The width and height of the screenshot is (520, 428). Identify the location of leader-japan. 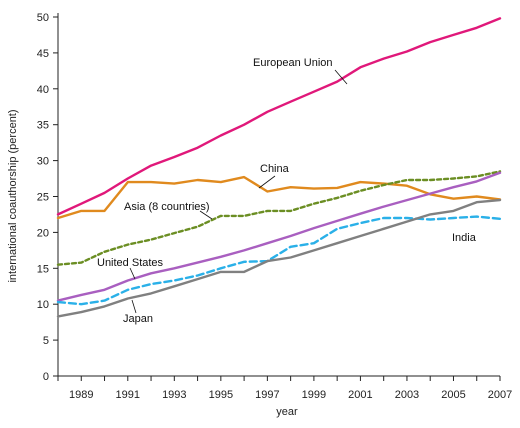
(134, 306).